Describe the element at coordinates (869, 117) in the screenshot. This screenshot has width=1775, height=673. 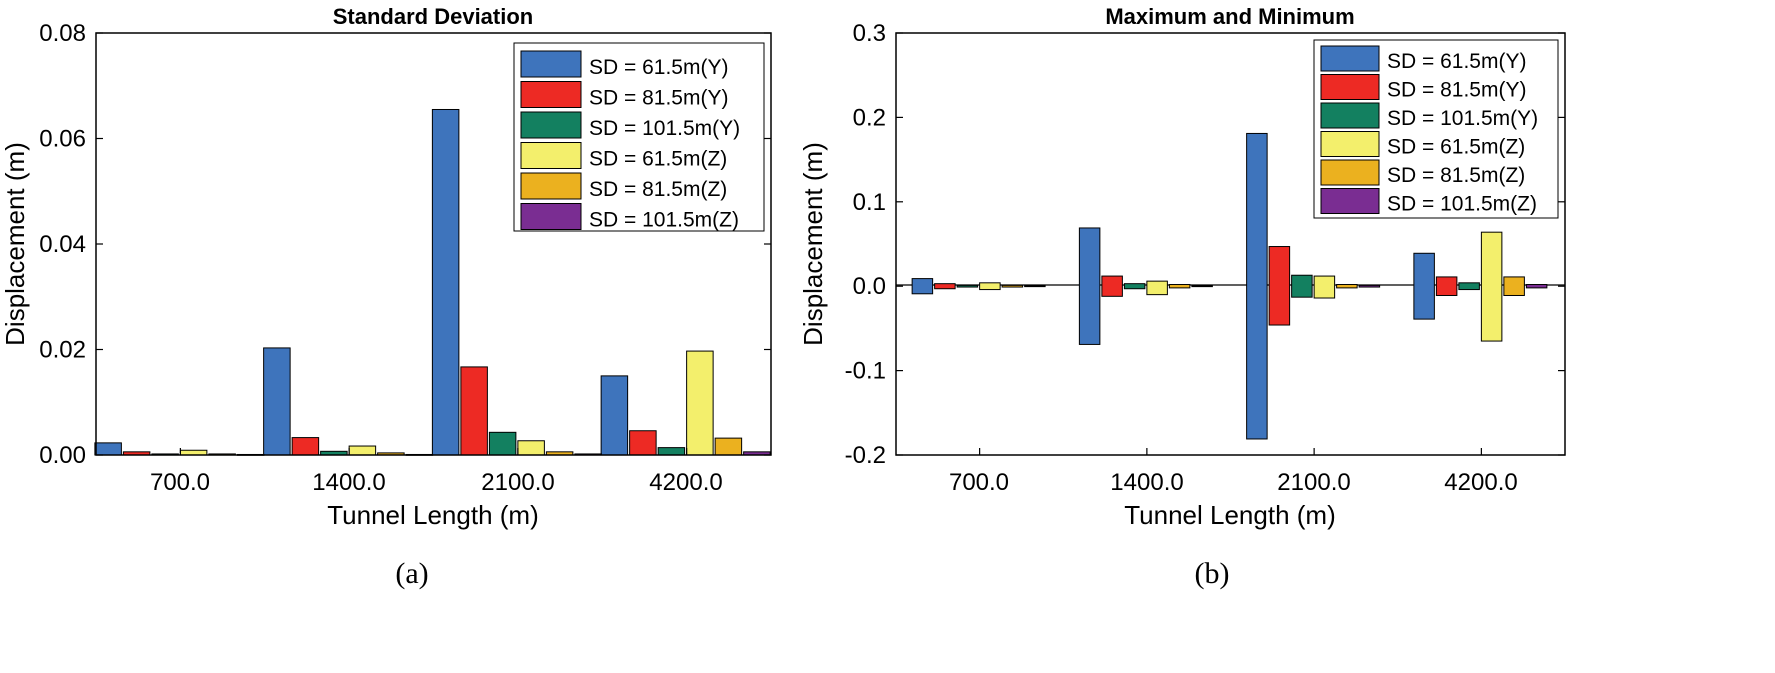
I see `panel-b-y-tick-label: 0.2` at that location.